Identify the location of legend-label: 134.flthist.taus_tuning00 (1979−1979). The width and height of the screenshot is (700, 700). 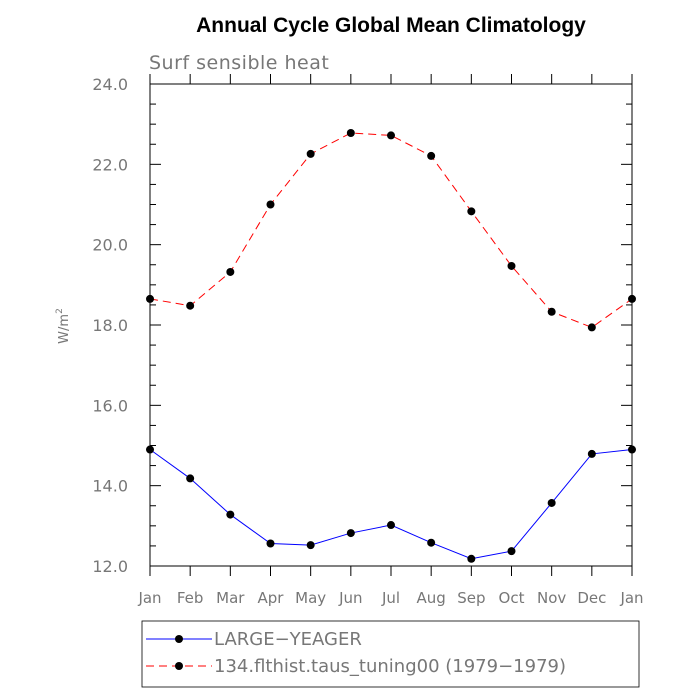
(390, 666).